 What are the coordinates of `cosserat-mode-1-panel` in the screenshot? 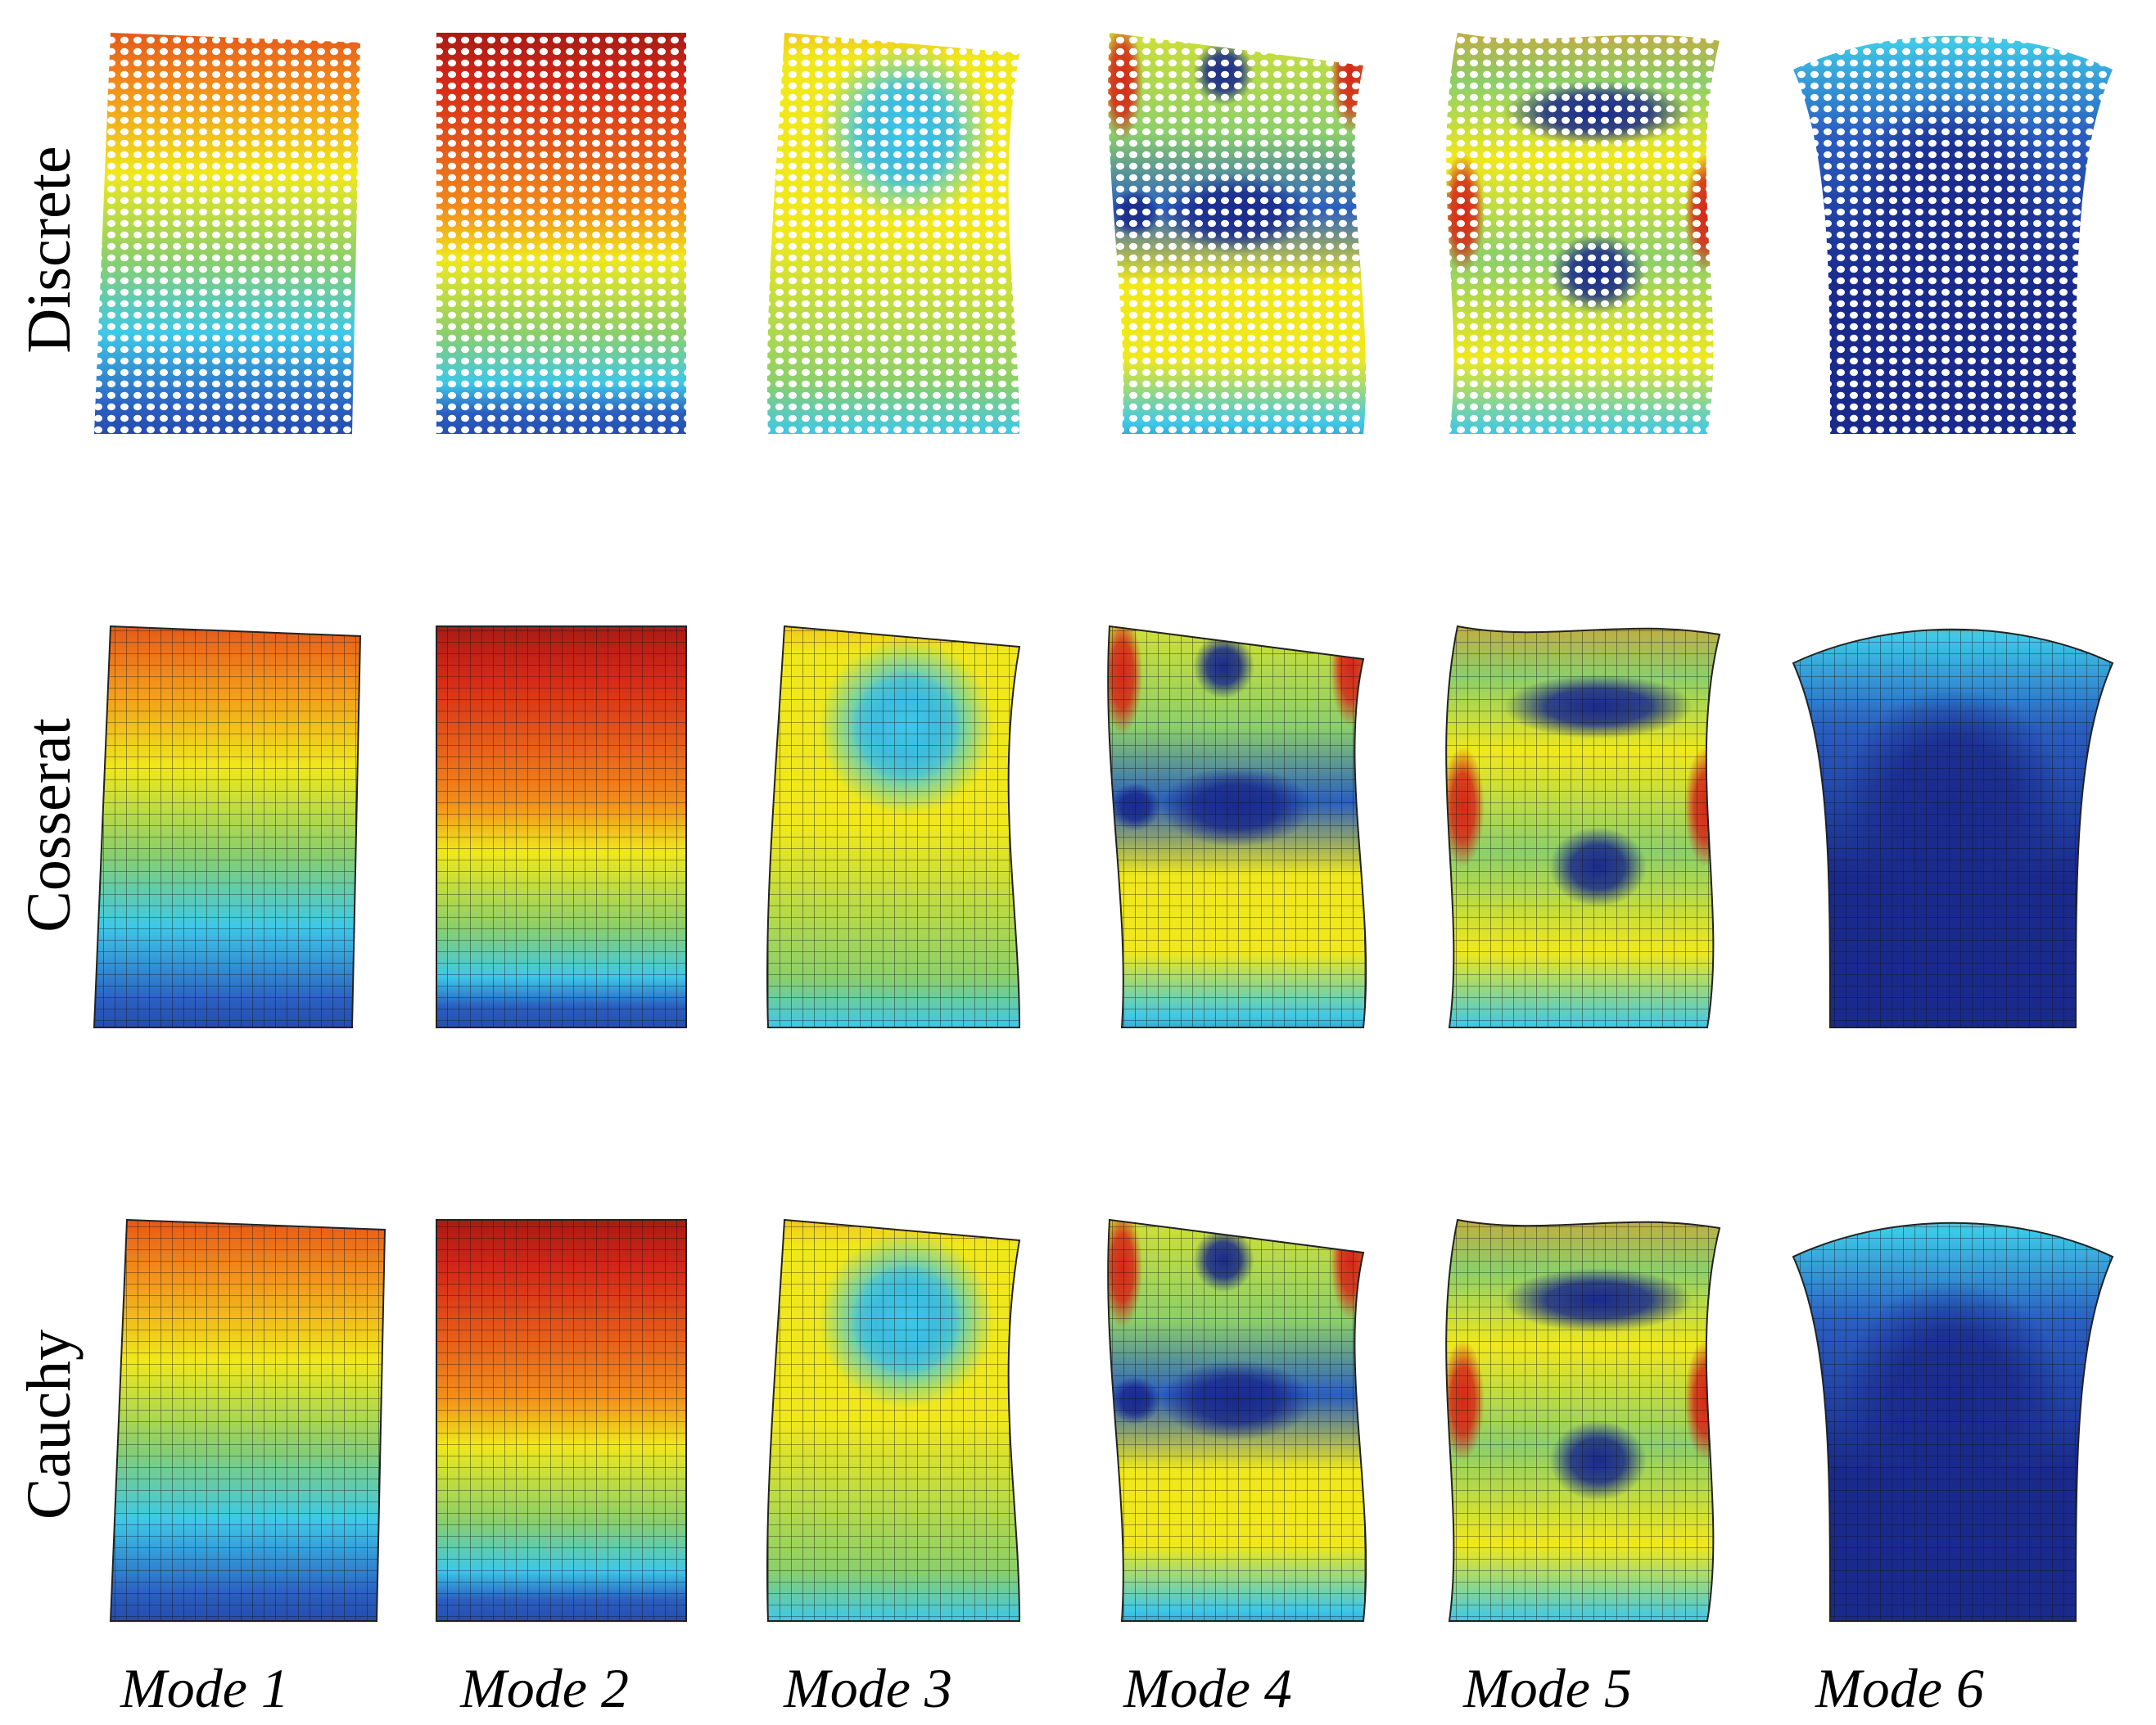 It's located at (227, 826).